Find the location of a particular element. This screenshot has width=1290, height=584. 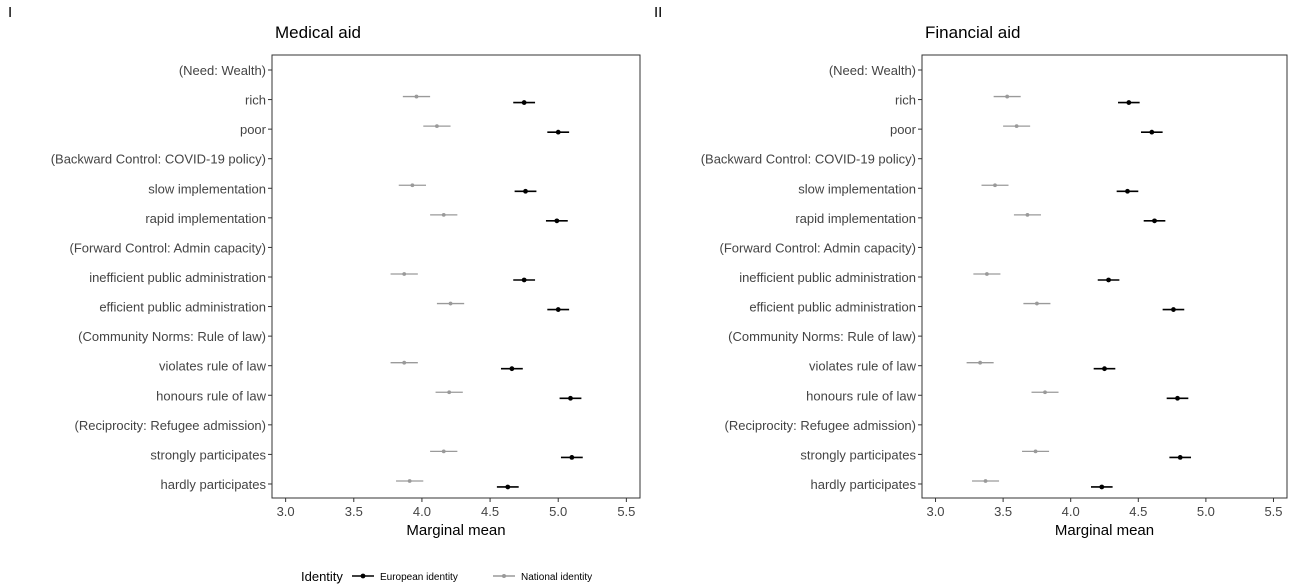

legend-label-european: European identity is located at coordinates (419, 577).